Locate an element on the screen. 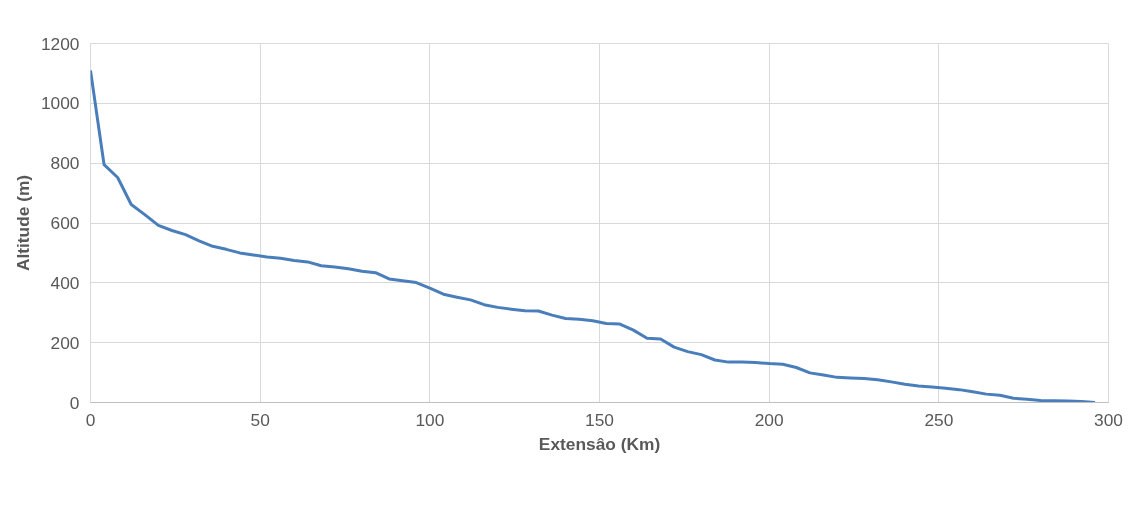  x-tick-label: 250 is located at coordinates (939, 419).